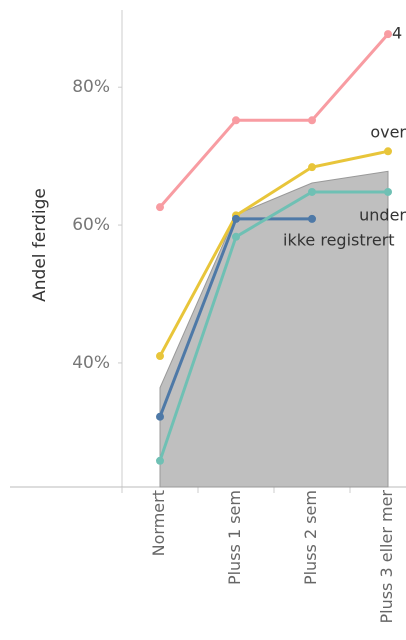 The height and width of the screenshot is (640, 406). Describe the element at coordinates (91, 225) in the screenshot. I see `y-tick-label: 60%` at that location.